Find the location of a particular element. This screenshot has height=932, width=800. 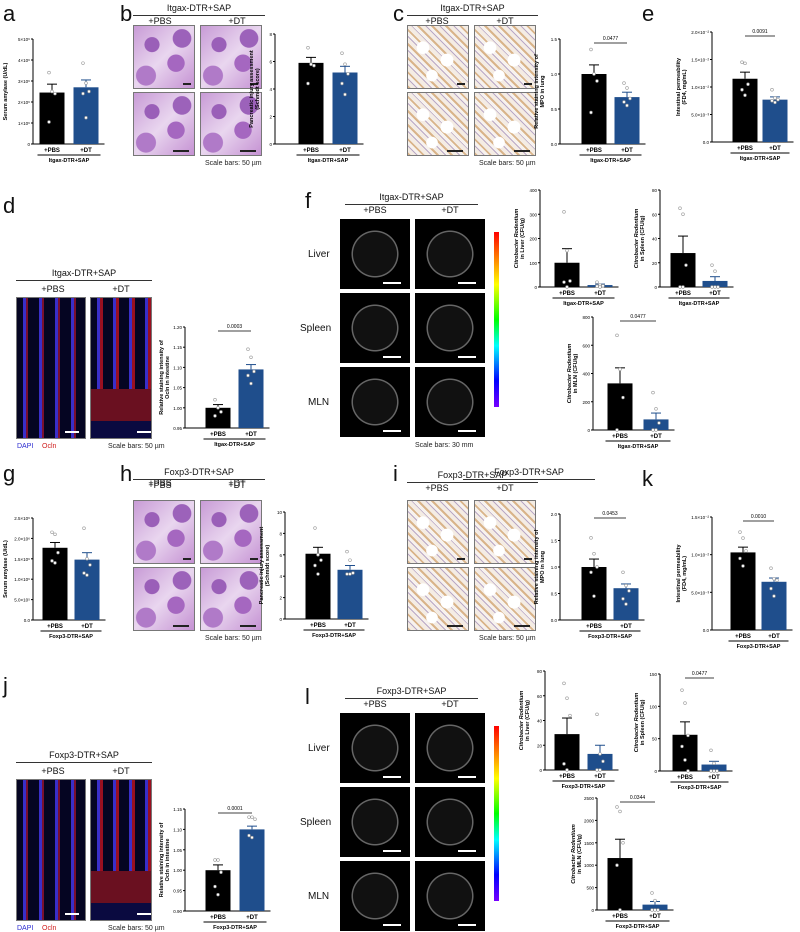

y-axis-label: (FD4, mg/mL) is located at coordinates (685, 573).